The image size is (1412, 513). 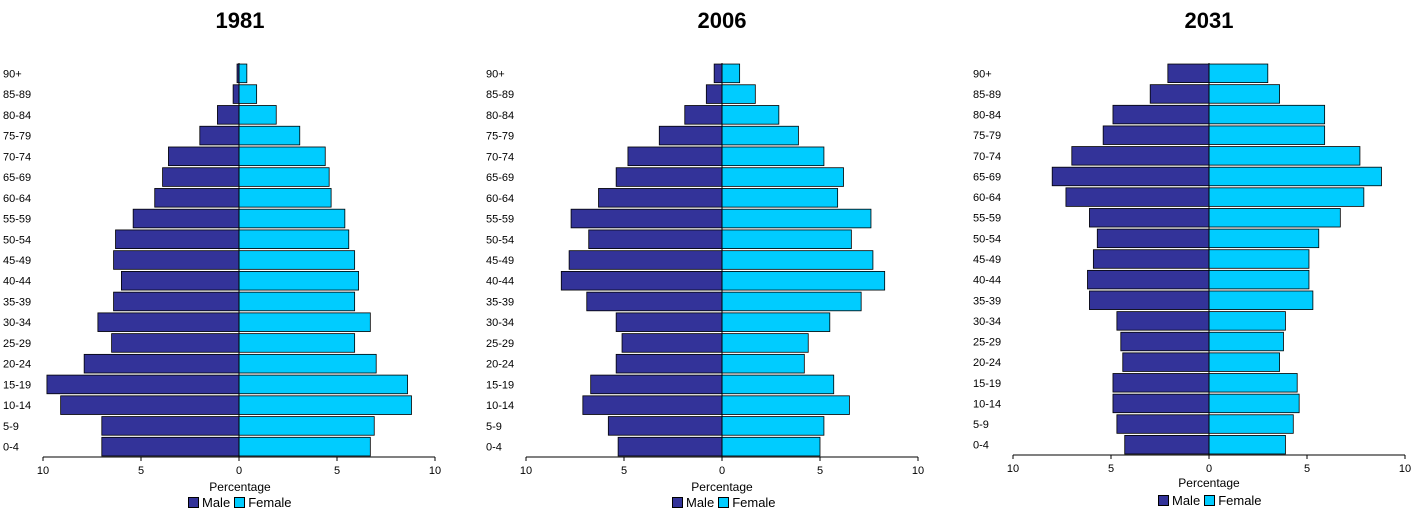 I want to click on age-label: 30-34, so click(x=500, y=323).